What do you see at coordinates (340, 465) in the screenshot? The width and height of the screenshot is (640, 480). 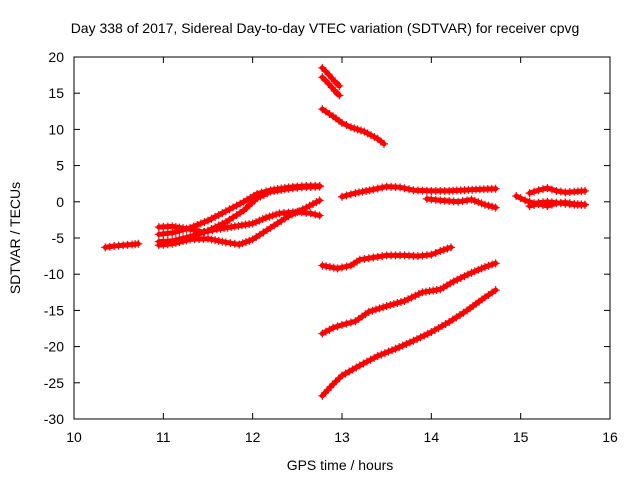 I see `x-axis-title: GPS time / hours` at bounding box center [340, 465].